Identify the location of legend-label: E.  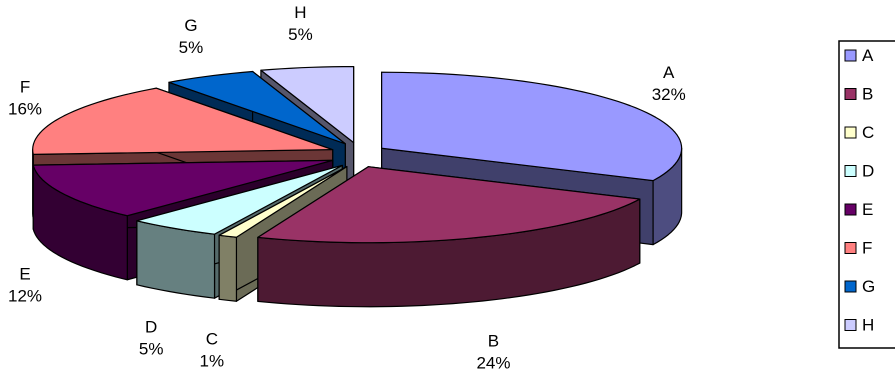
(867, 209).